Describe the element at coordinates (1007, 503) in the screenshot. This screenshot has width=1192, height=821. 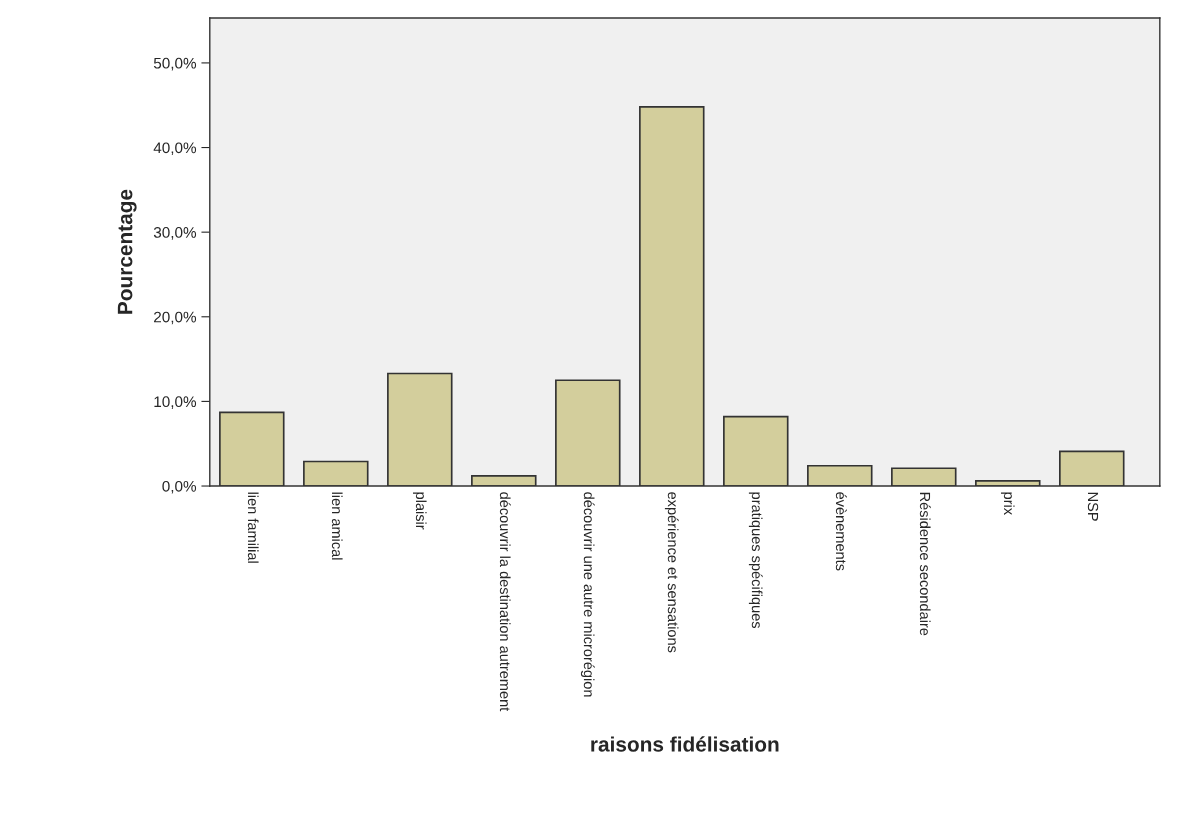
I see `x-tick-label: prix` at that location.